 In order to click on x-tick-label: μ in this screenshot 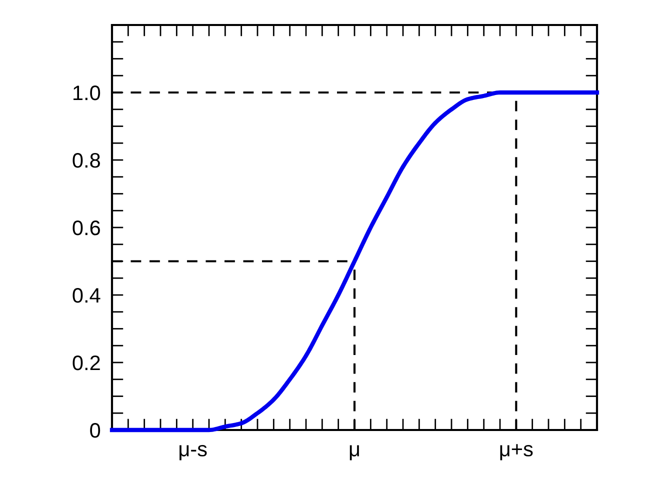, I will do `click(354, 452)`.